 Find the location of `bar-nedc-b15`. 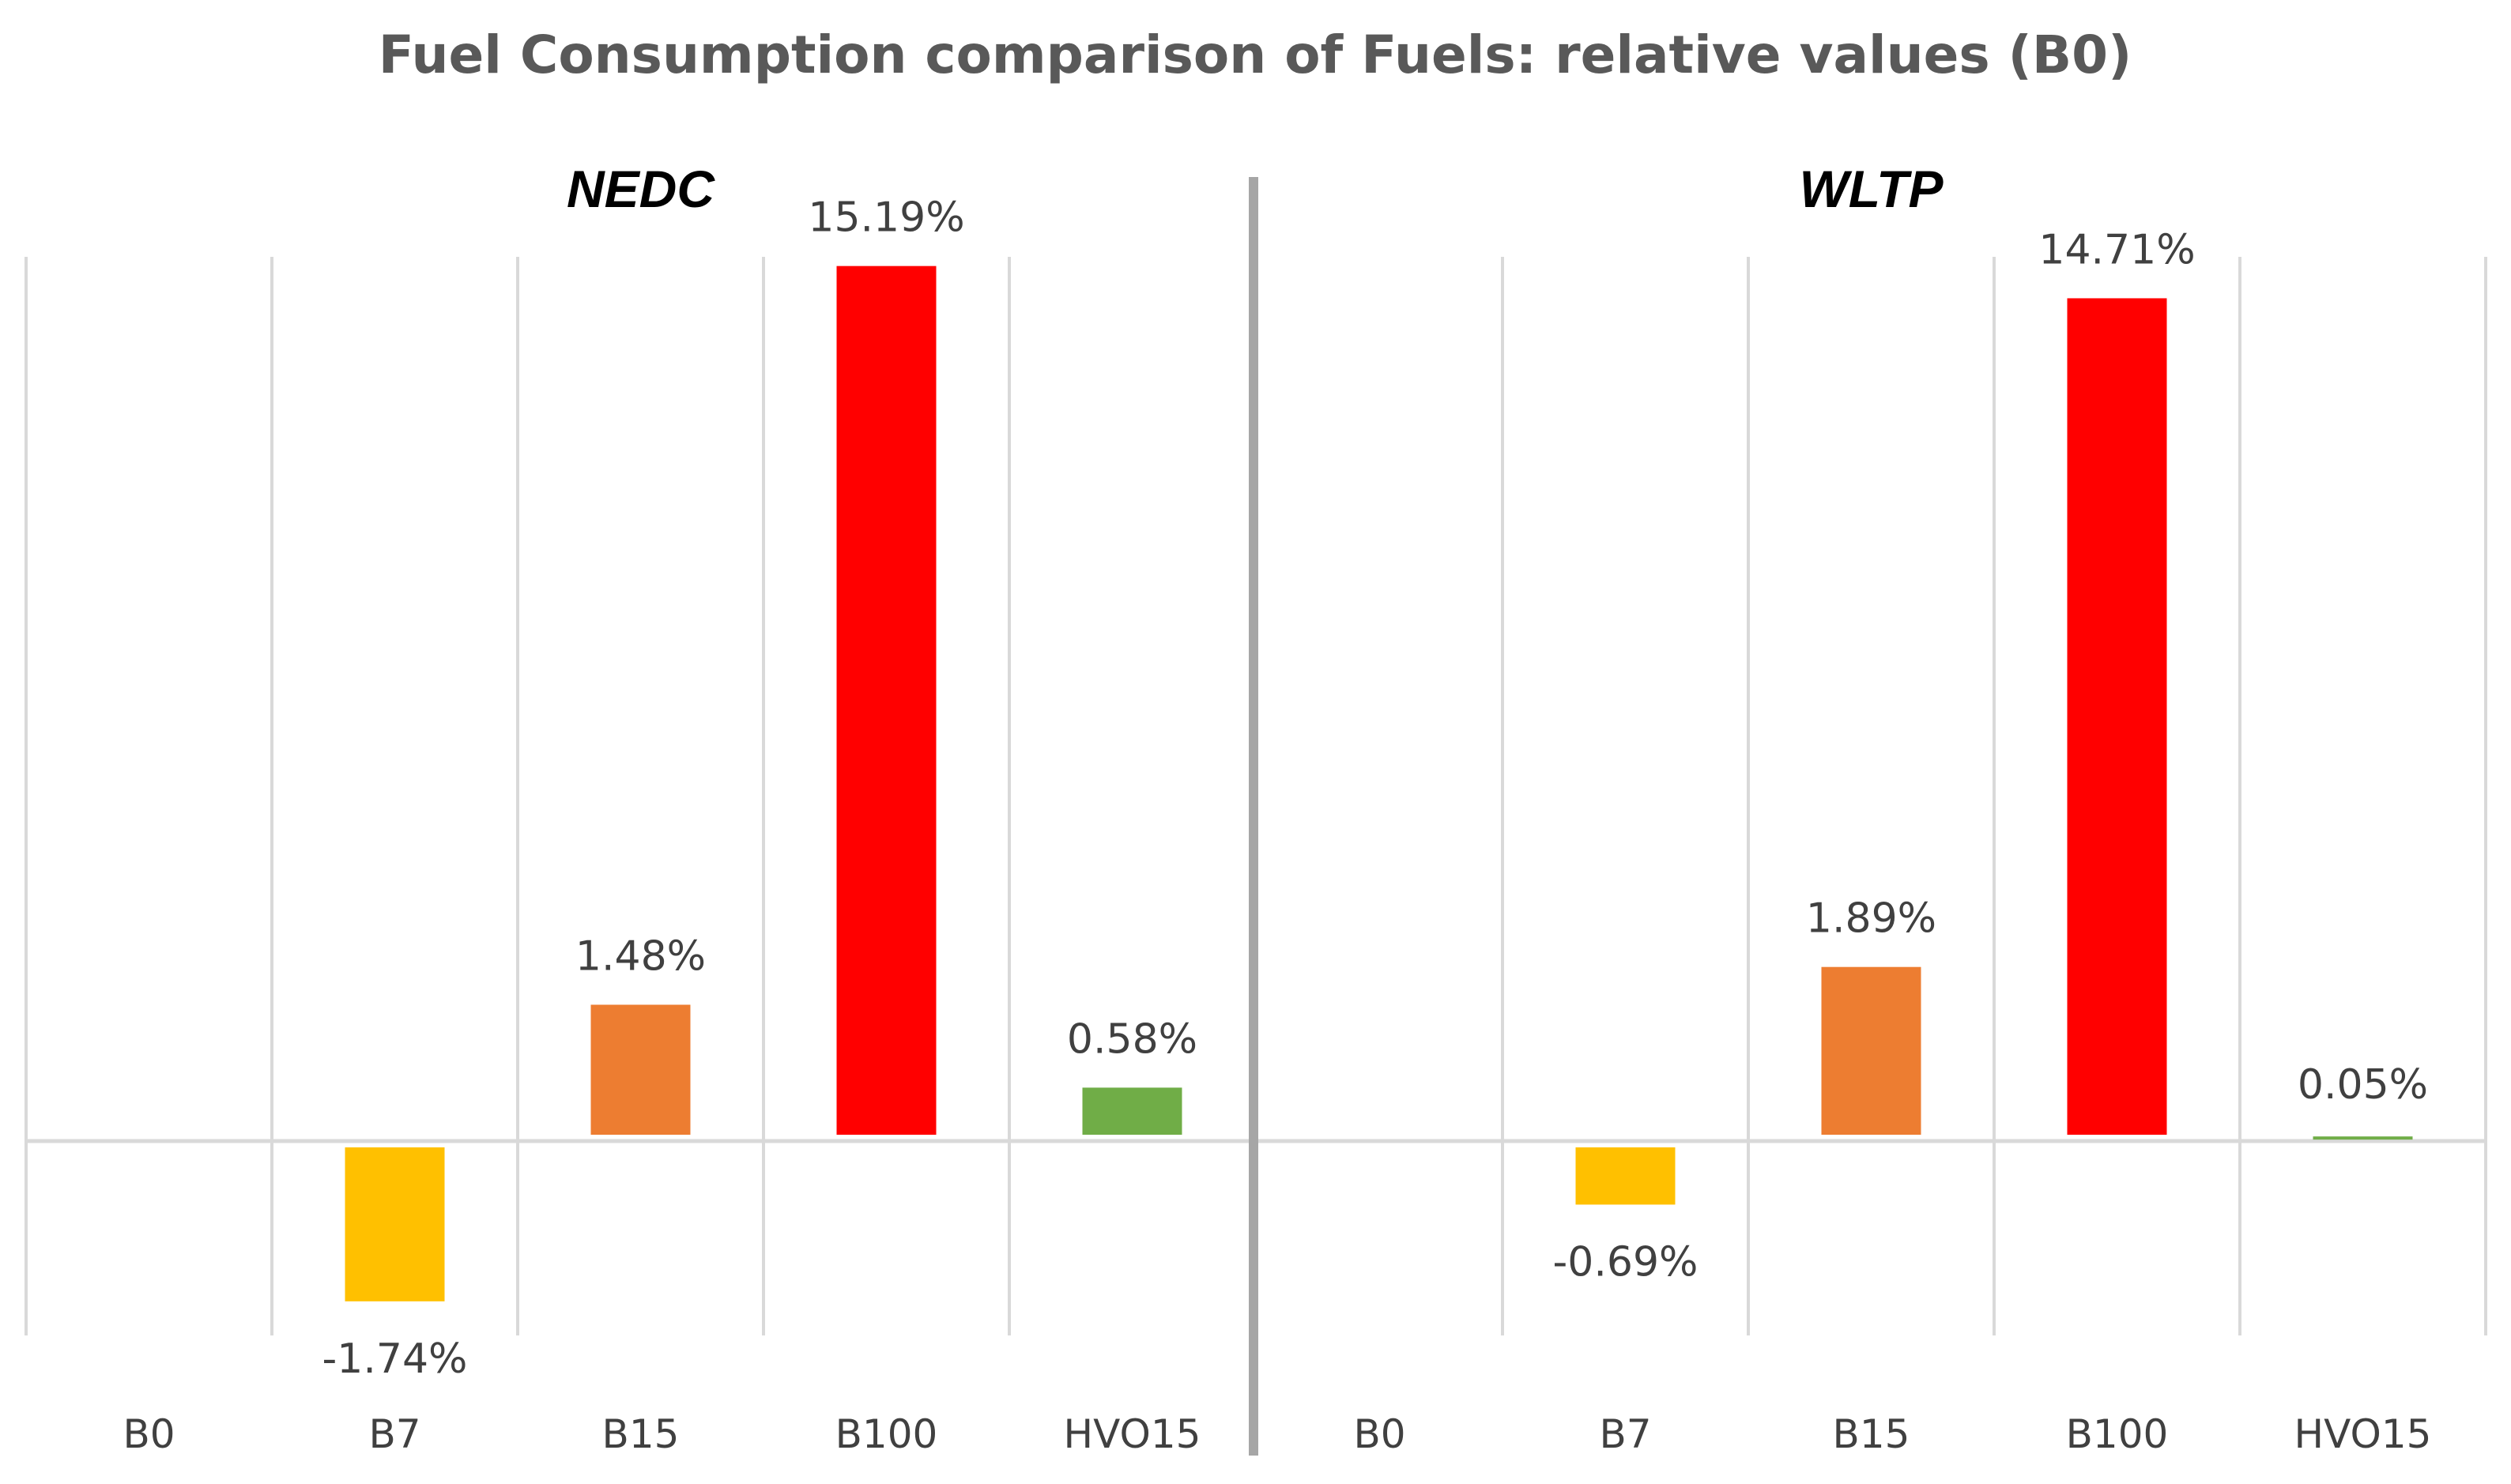

bar-nedc-b15 is located at coordinates (640, 1069).